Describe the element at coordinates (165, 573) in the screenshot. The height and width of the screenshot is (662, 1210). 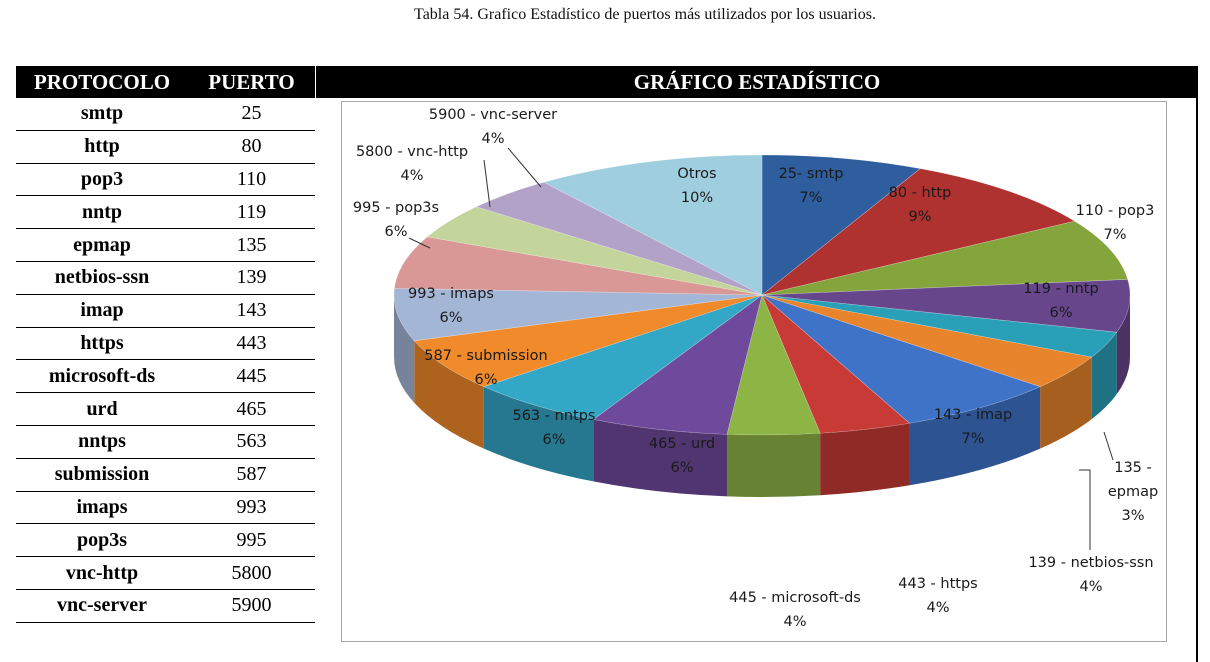
I see `table-row: vnc-http 5800` at that location.